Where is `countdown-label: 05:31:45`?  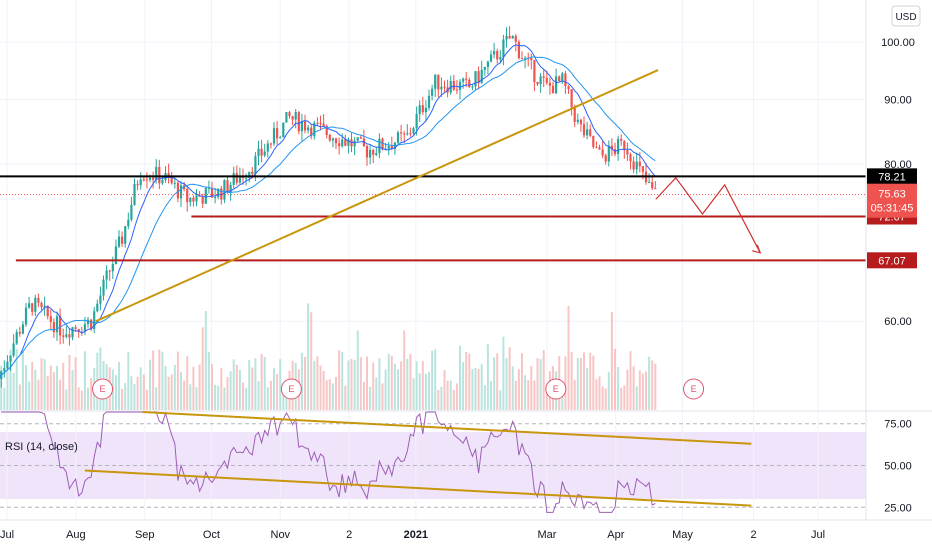 countdown-label: 05:31:45 is located at coordinates (892, 209).